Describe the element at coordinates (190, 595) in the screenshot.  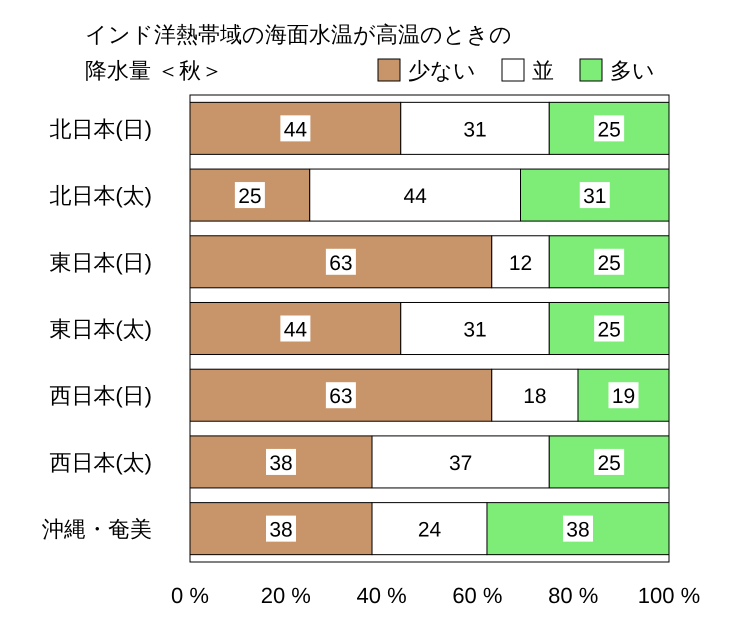
I see `x-tick-label: 0 %` at that location.